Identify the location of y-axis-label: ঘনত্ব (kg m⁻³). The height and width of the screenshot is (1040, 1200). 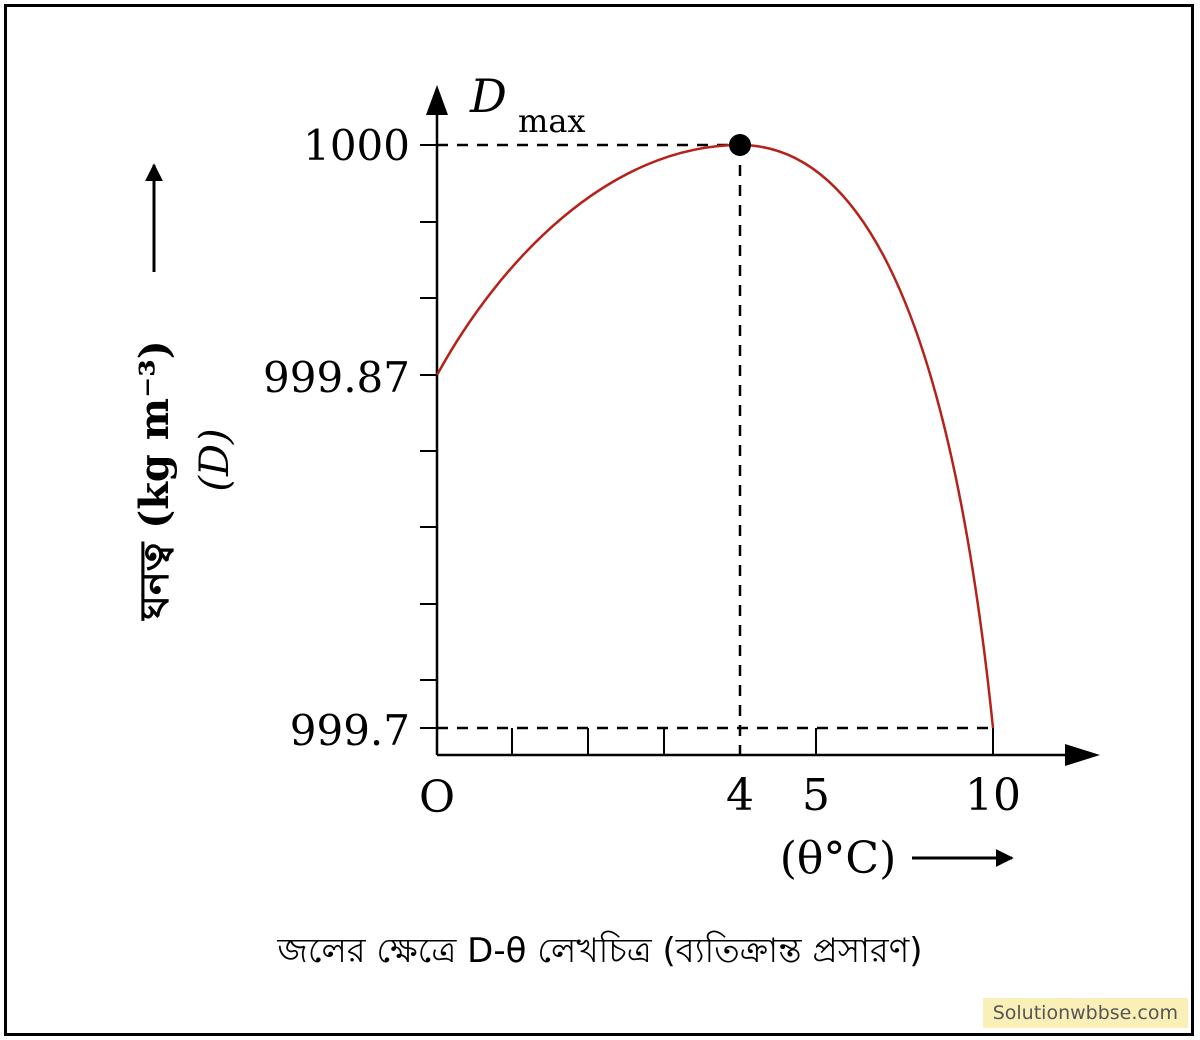
(154, 480).